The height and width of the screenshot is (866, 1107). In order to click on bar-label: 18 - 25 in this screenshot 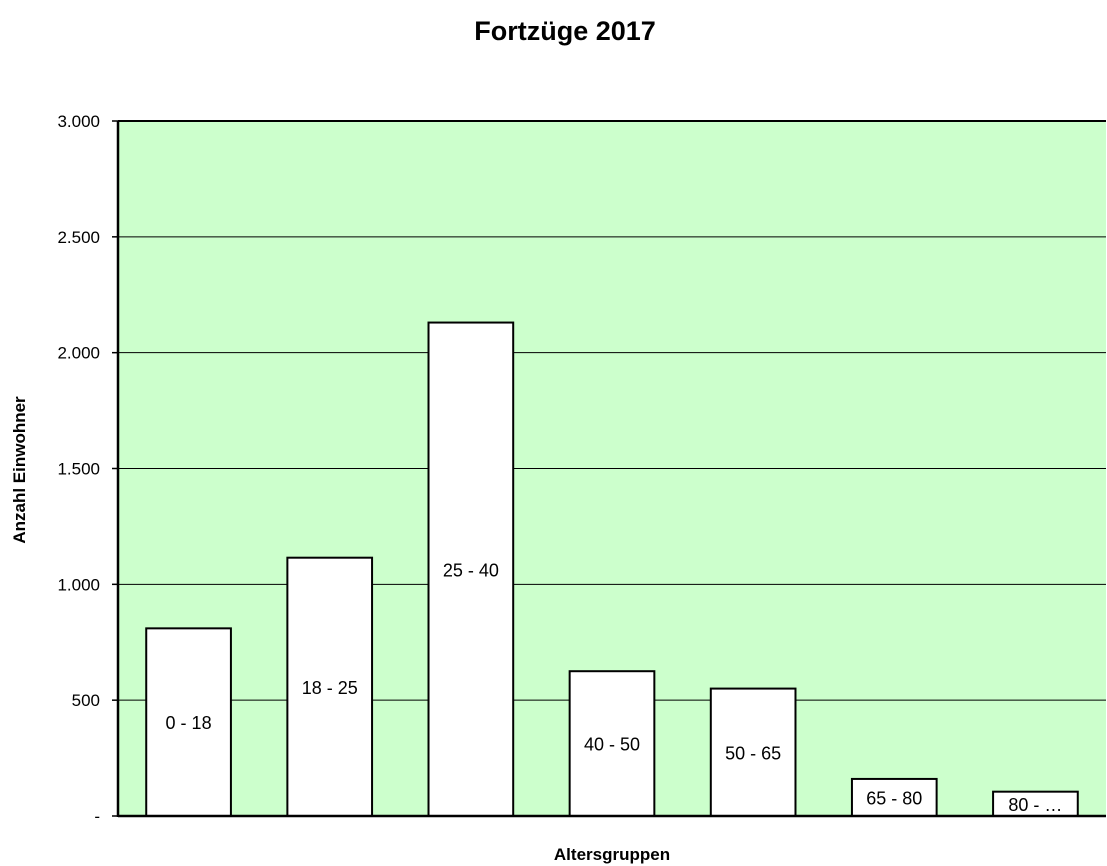, I will do `click(330, 688)`.